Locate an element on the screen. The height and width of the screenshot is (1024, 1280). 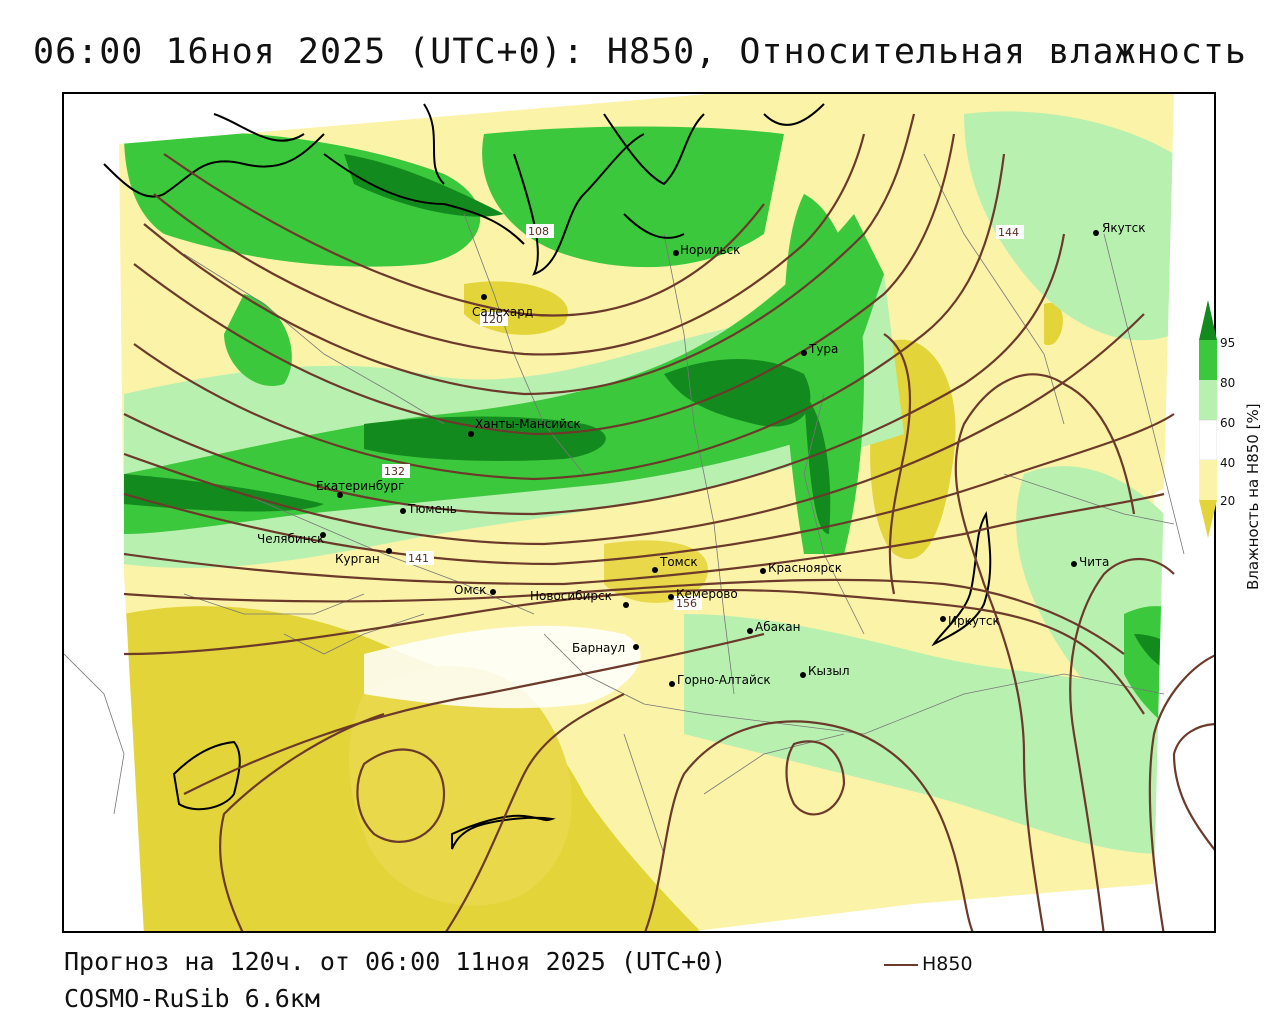
city-tyumen: Тюмень is located at coordinates (428, 509).